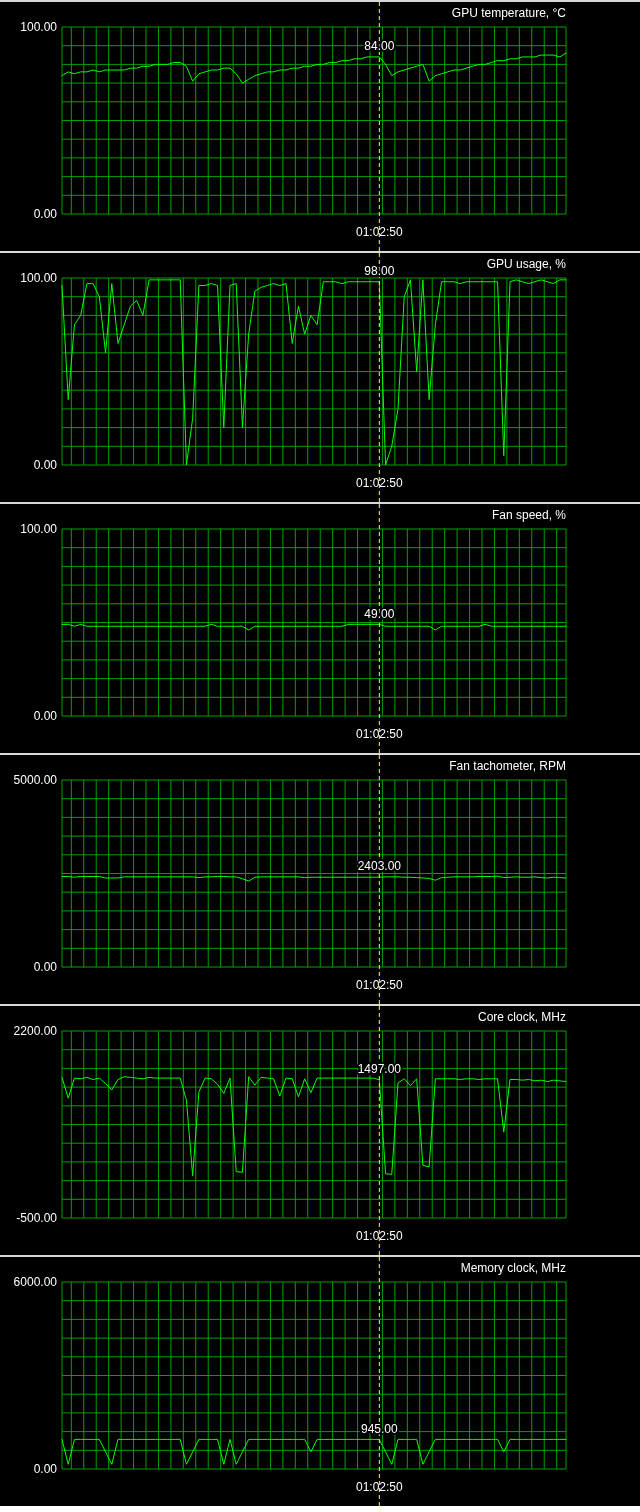 This screenshot has height=1512, width=640. Describe the element at coordinates (37, 1218) in the screenshot. I see `y-tick-label: -500.00` at that location.